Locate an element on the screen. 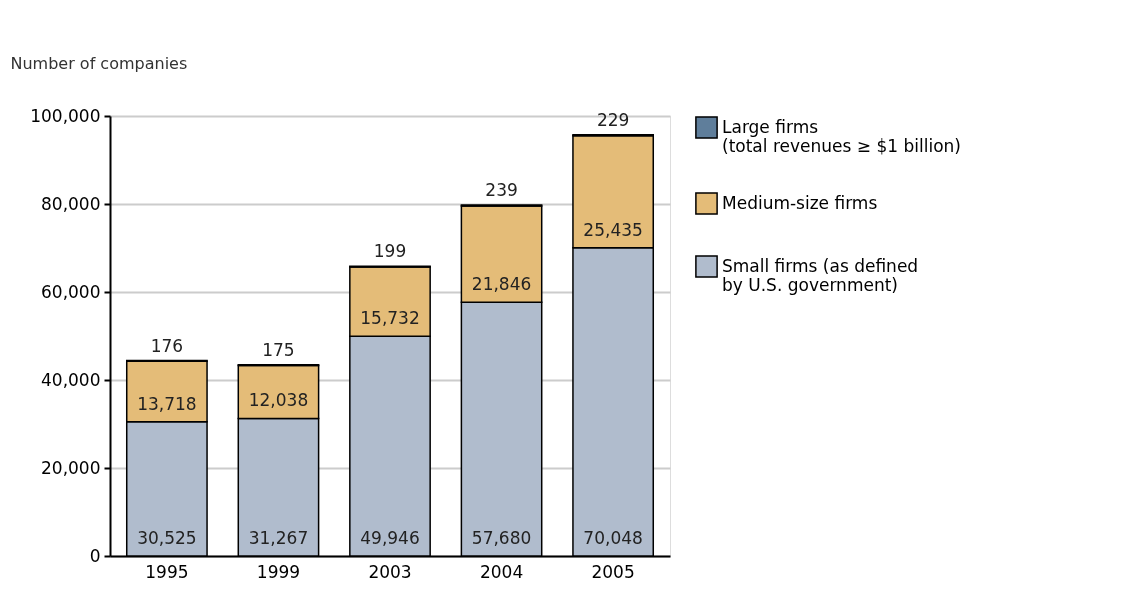  data-label: 229 is located at coordinates (613, 119).